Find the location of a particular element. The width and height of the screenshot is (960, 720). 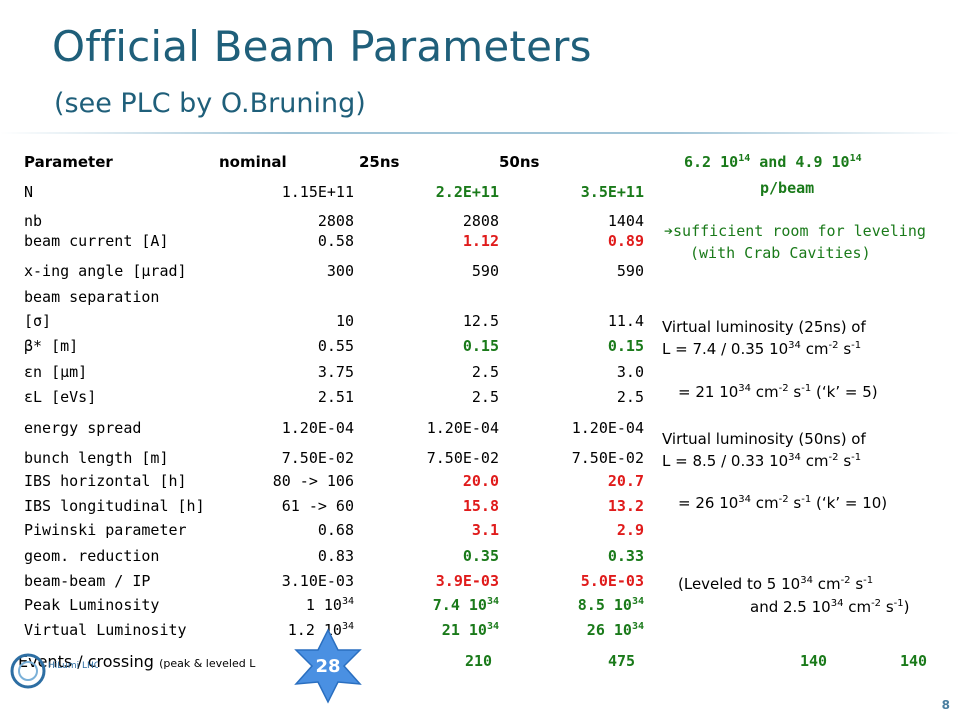

cell-nominal: 0.68 is located at coordinates (336, 530).